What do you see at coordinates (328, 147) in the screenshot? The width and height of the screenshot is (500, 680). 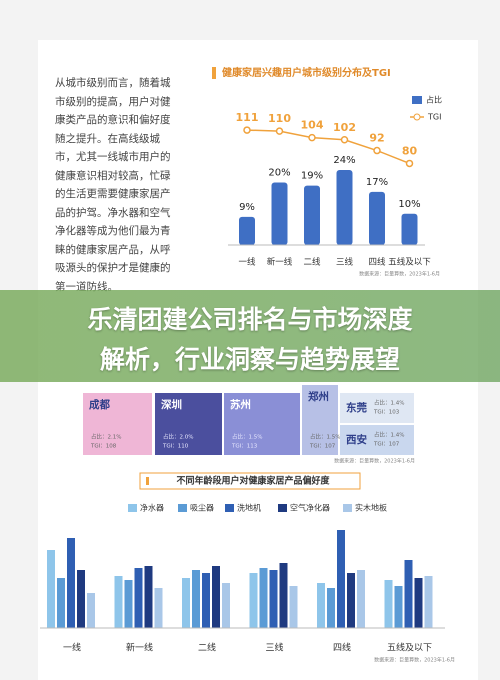 I see `tgi-line` at bounding box center [328, 147].